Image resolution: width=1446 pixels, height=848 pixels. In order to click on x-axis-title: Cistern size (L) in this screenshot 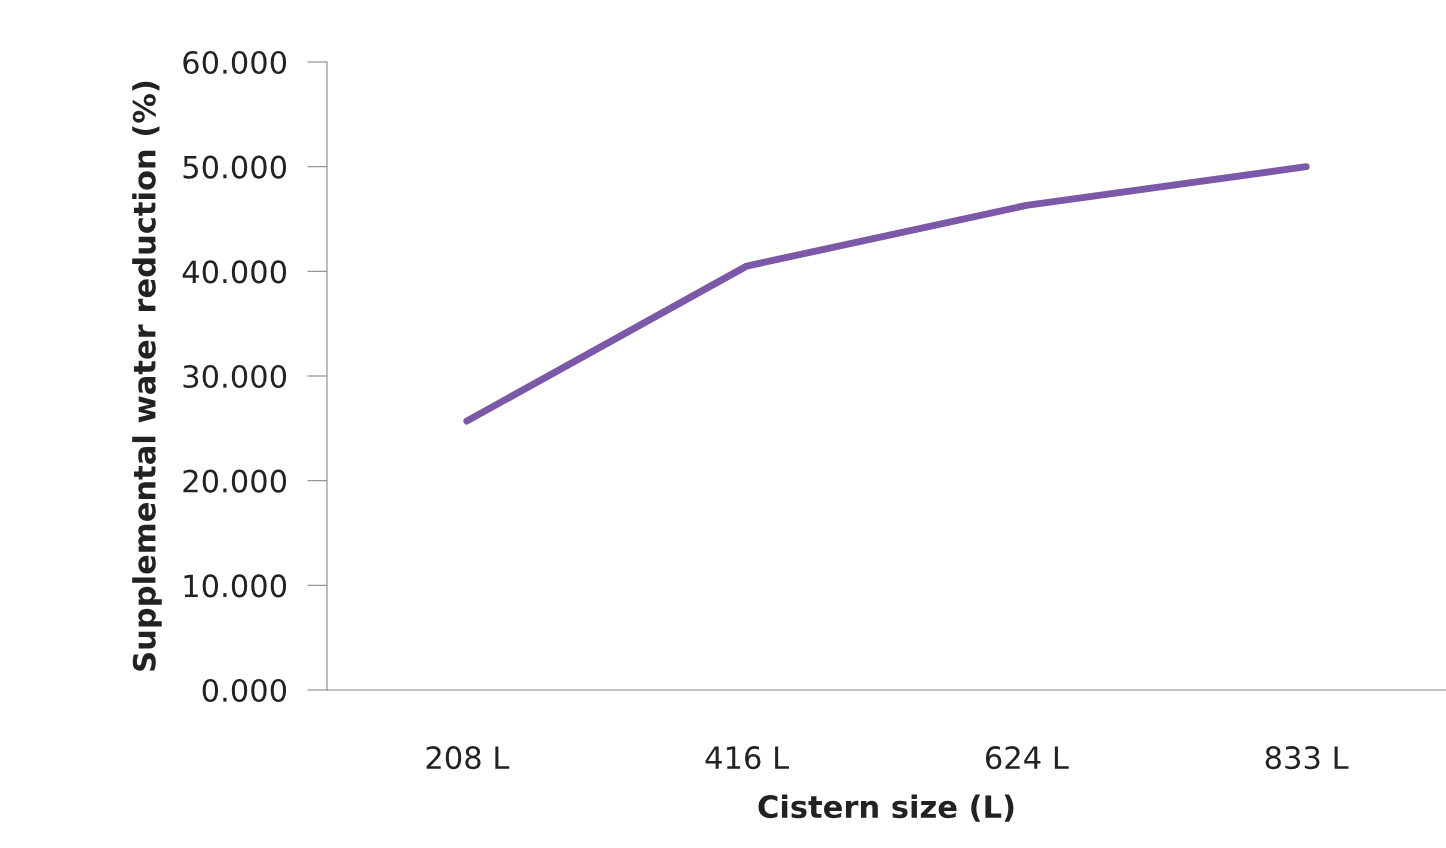, I will do `click(886, 808)`.